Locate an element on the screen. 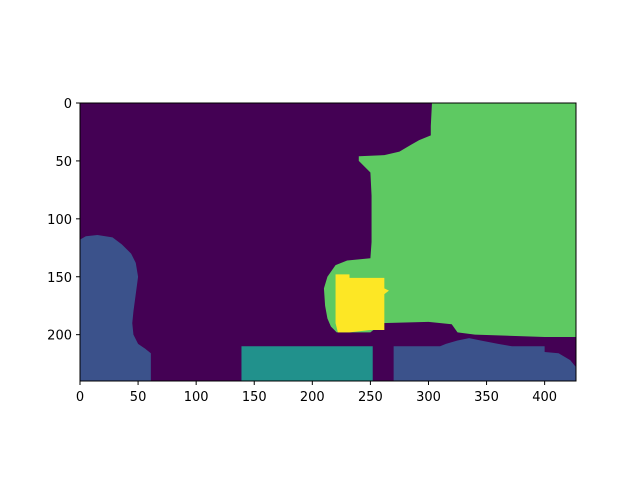 This screenshot has height=480, width=640. x-tick-label: 350 is located at coordinates (486, 397).